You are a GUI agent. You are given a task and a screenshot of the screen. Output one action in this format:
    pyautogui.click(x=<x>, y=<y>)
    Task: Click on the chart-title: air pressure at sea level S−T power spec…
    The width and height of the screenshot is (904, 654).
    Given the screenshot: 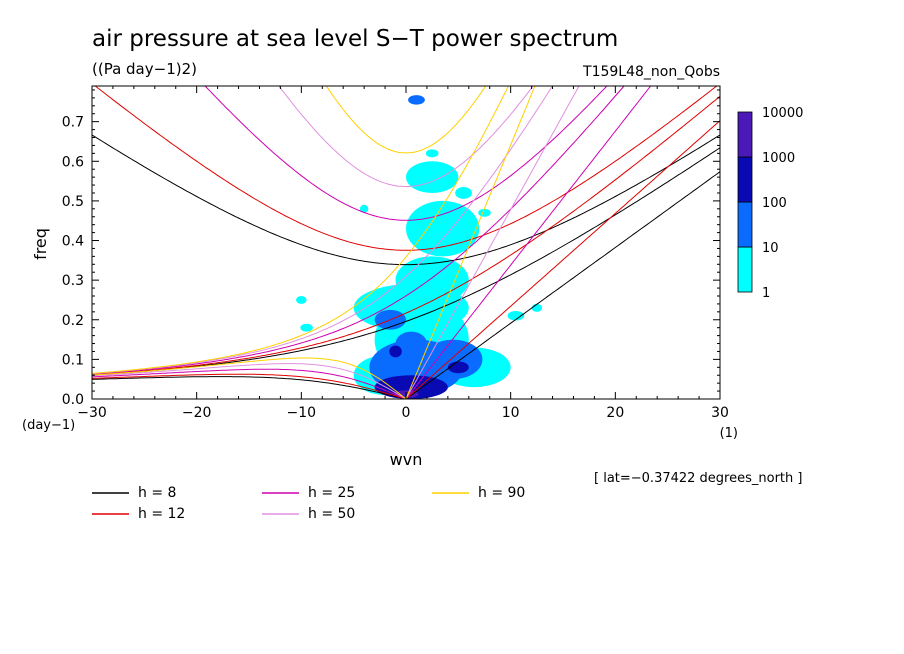 What is the action you would take?
    pyautogui.click(x=355, y=39)
    